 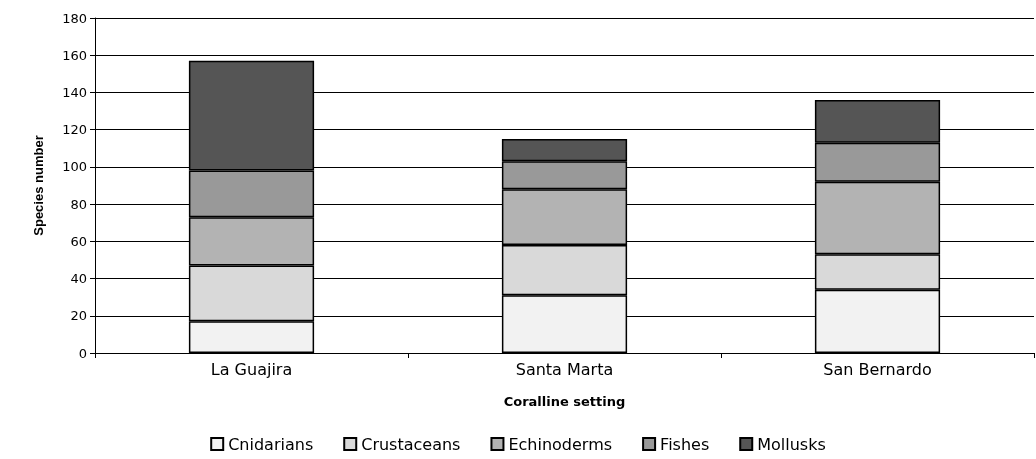 I want to click on legend-label: Cnidarians, so click(x=271, y=444).